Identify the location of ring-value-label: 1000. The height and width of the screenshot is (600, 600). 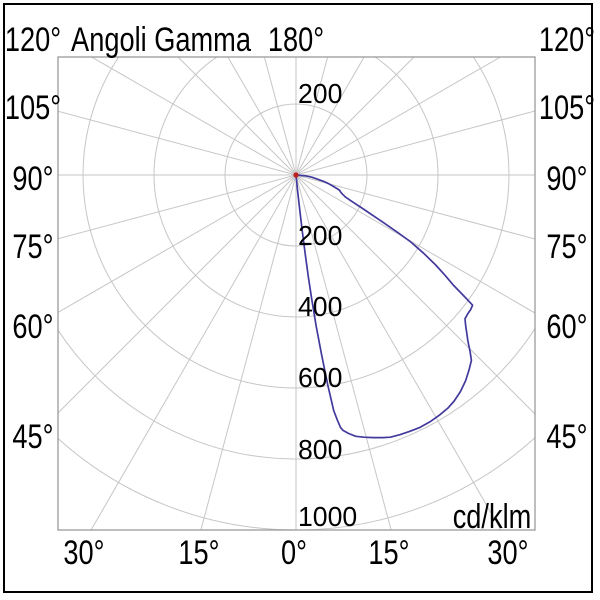
(328, 516).